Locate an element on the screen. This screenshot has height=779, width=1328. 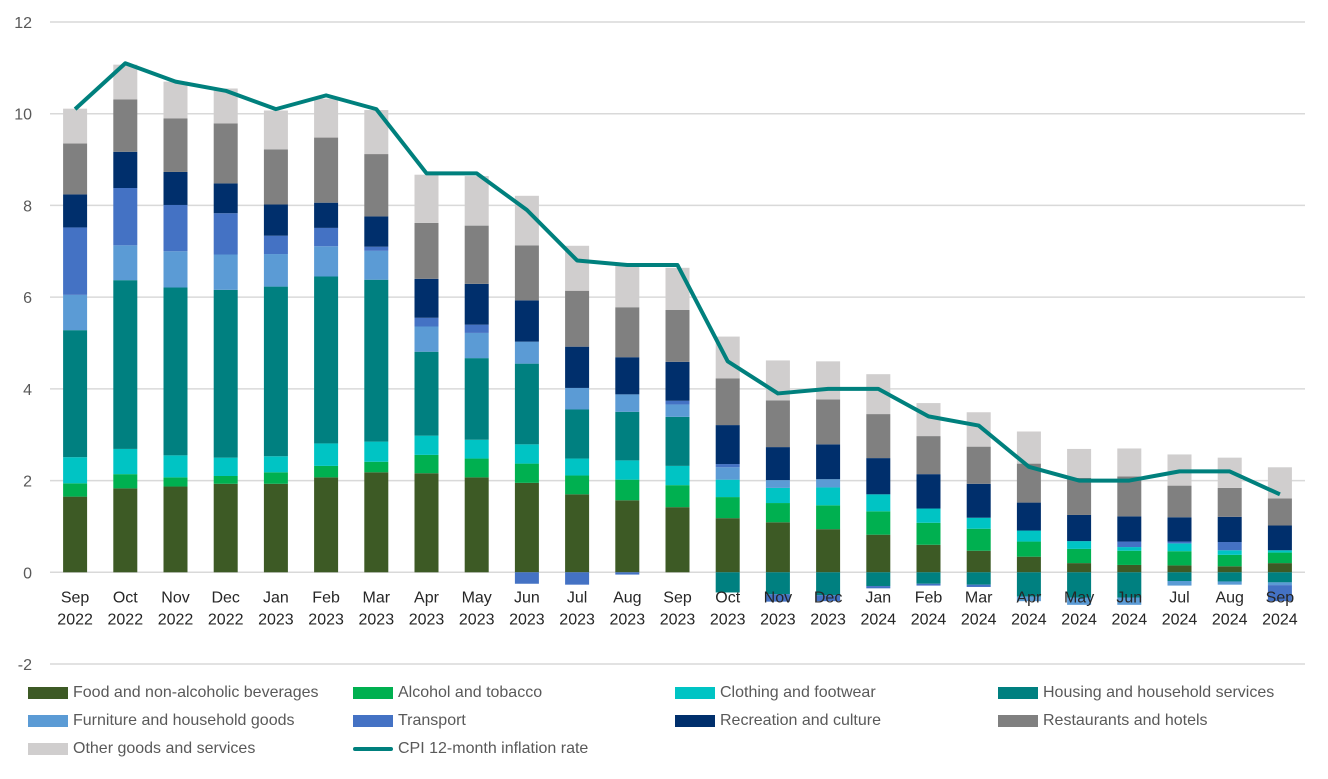
y-tick-label: -2 is located at coordinates (25, 665).